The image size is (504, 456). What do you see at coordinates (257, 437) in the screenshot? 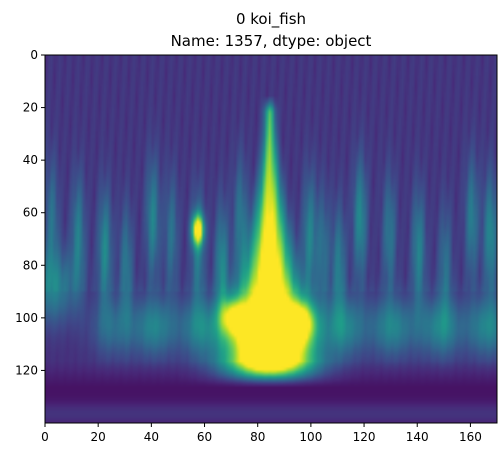
I see `x-tick-label: 80` at bounding box center [257, 437].